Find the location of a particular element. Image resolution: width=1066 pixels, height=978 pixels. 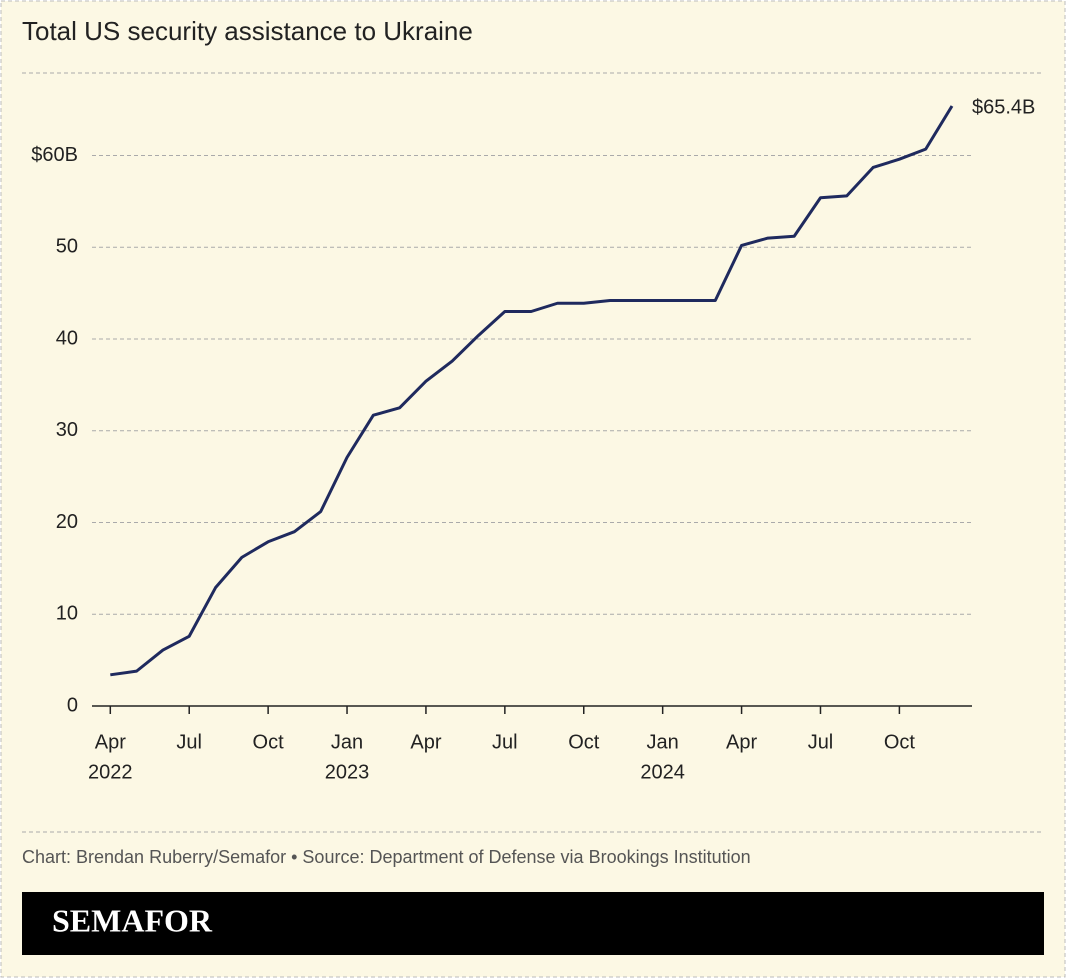

y-tick-label: 40 is located at coordinates (67, 338).